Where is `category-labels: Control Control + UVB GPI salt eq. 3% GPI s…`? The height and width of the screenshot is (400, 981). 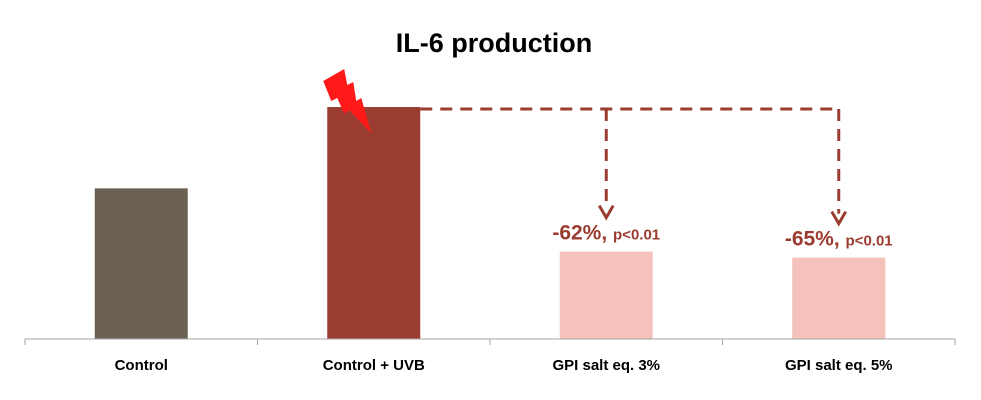 category-labels: Control Control + UVB GPI salt eq. 3% GPI s… is located at coordinates (504, 365).